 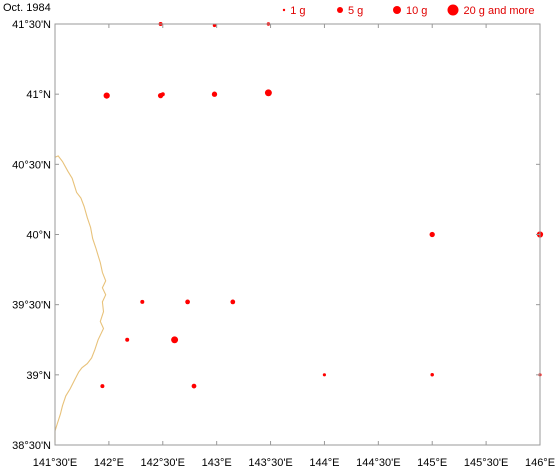 I want to click on y-tick-label: 40°30'N, so click(x=31, y=165).